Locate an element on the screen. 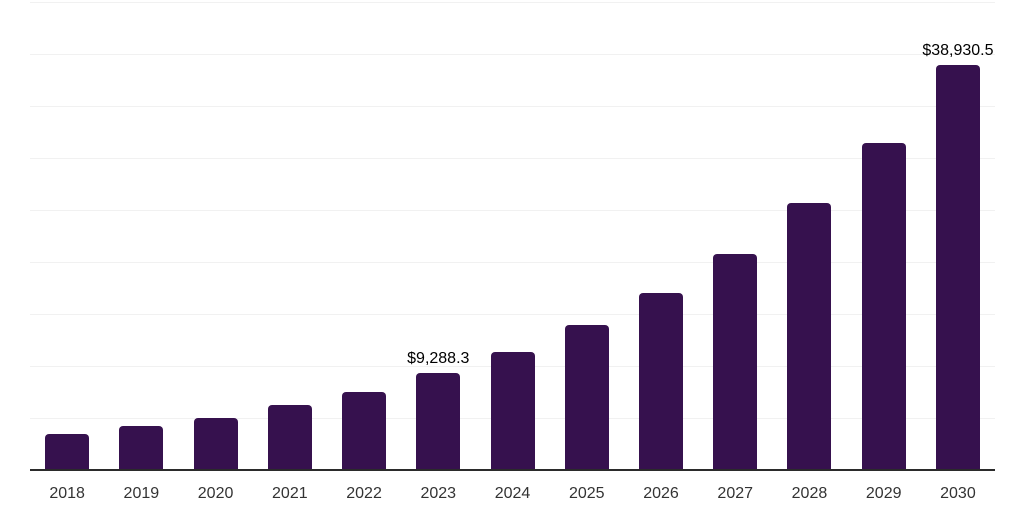 This screenshot has width=1024, height=512. bar-slot-2023: $9,288.3 is located at coordinates (438, 236).